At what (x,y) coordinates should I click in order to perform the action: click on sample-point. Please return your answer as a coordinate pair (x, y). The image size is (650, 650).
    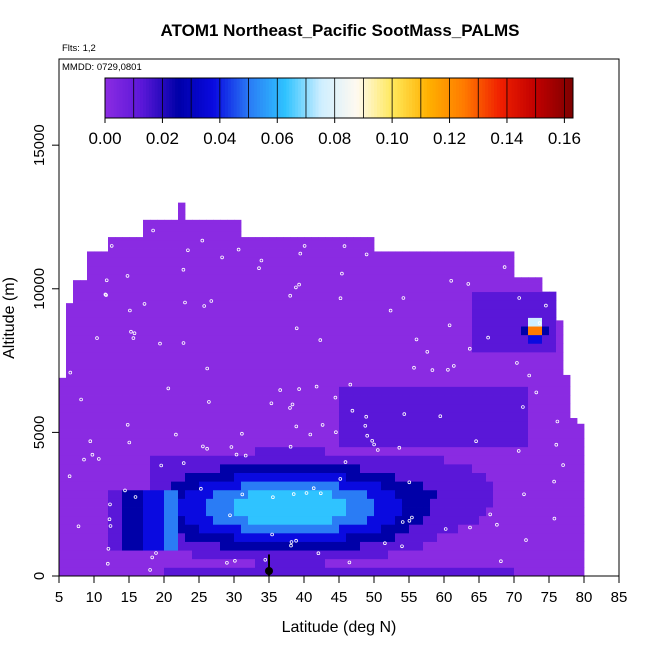
    Looking at the image, I should click on (524, 494).